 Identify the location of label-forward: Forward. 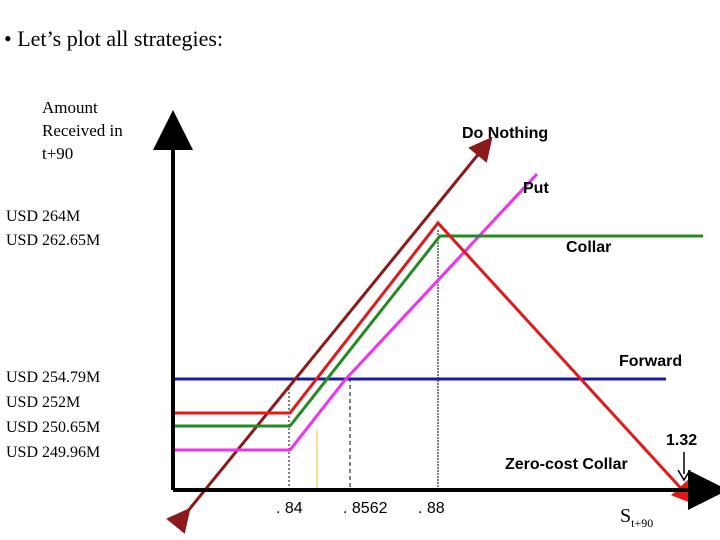
(651, 361).